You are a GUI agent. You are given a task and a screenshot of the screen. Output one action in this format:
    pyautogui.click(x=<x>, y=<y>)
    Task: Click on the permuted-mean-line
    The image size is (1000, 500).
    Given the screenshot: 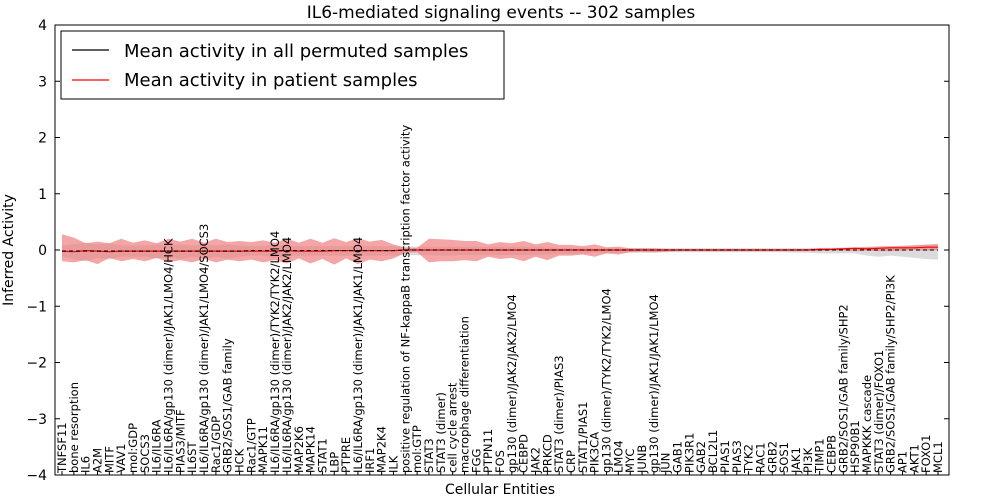 What is the action you would take?
    pyautogui.click(x=500, y=250)
    